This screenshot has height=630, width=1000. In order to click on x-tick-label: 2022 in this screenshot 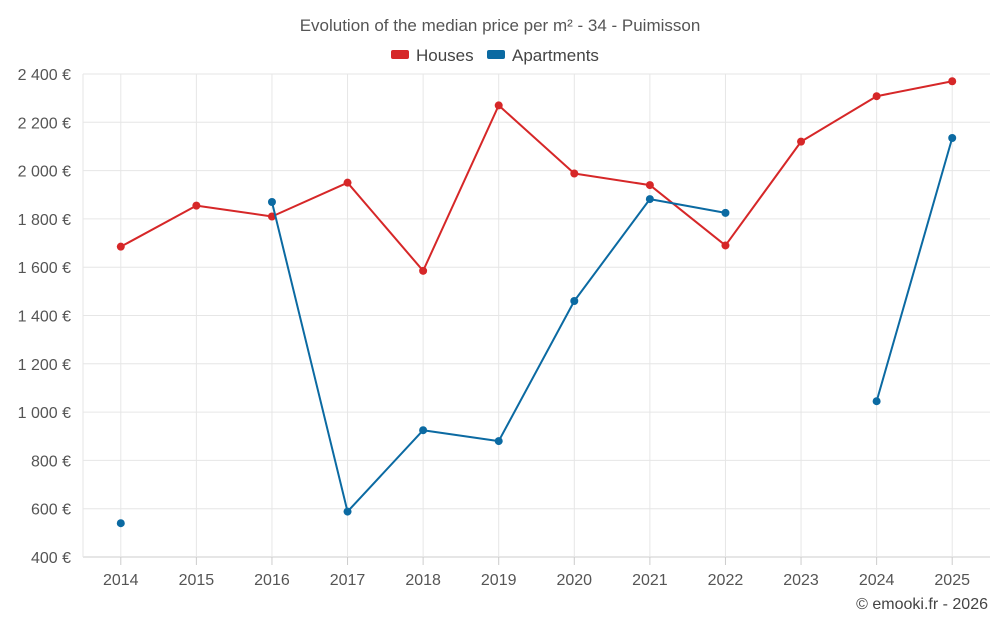, I will do `click(726, 580)`.